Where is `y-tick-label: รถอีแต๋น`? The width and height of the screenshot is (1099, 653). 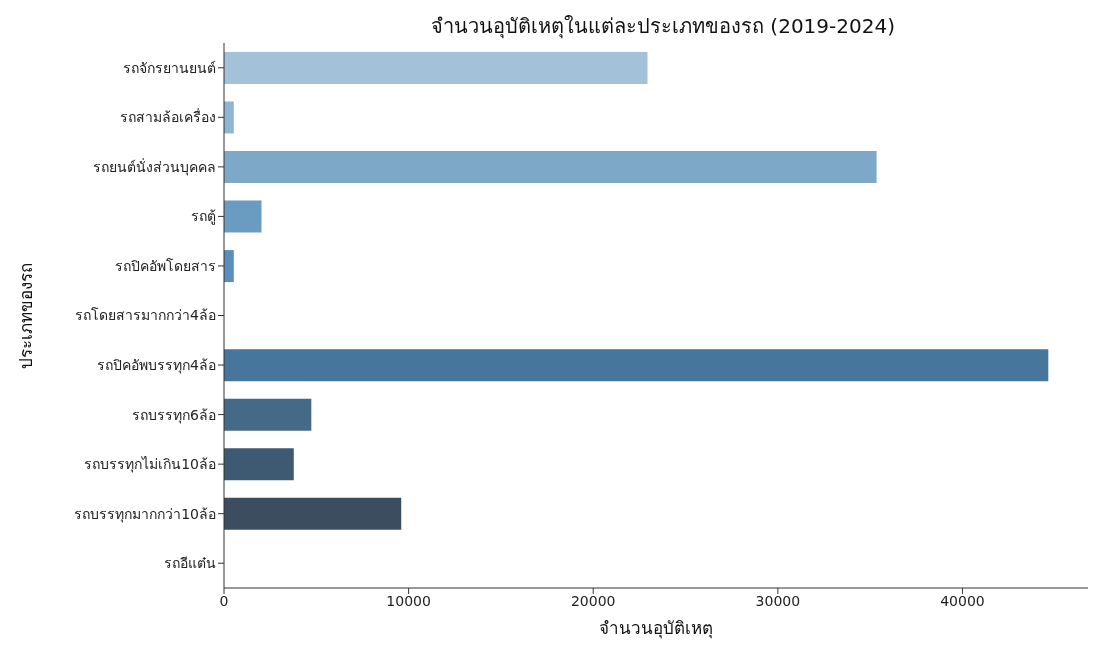 y-tick-label: รถอีแต๋น is located at coordinates (190, 563).